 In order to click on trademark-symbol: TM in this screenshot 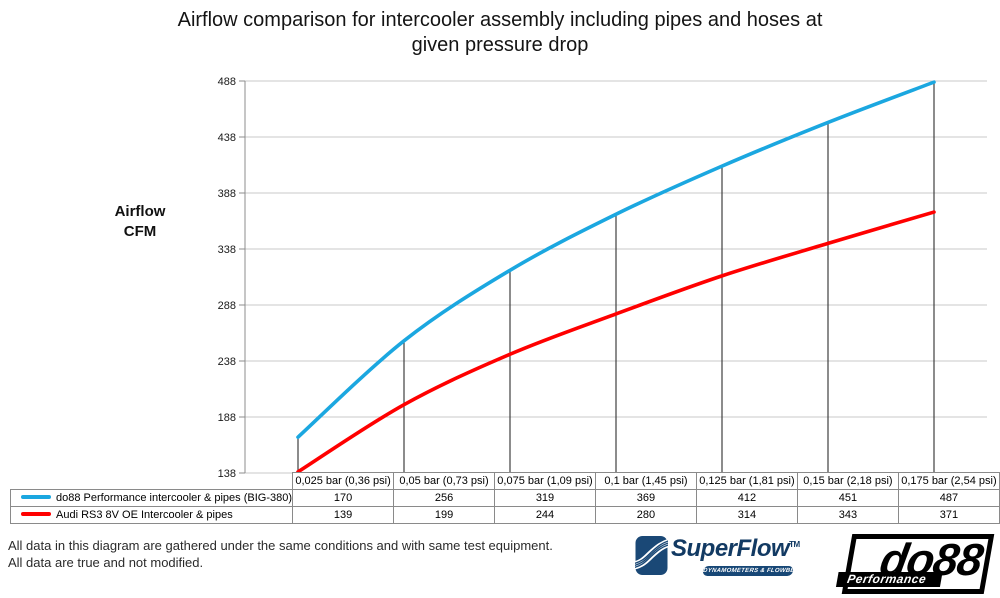, I will do `click(794, 544)`.